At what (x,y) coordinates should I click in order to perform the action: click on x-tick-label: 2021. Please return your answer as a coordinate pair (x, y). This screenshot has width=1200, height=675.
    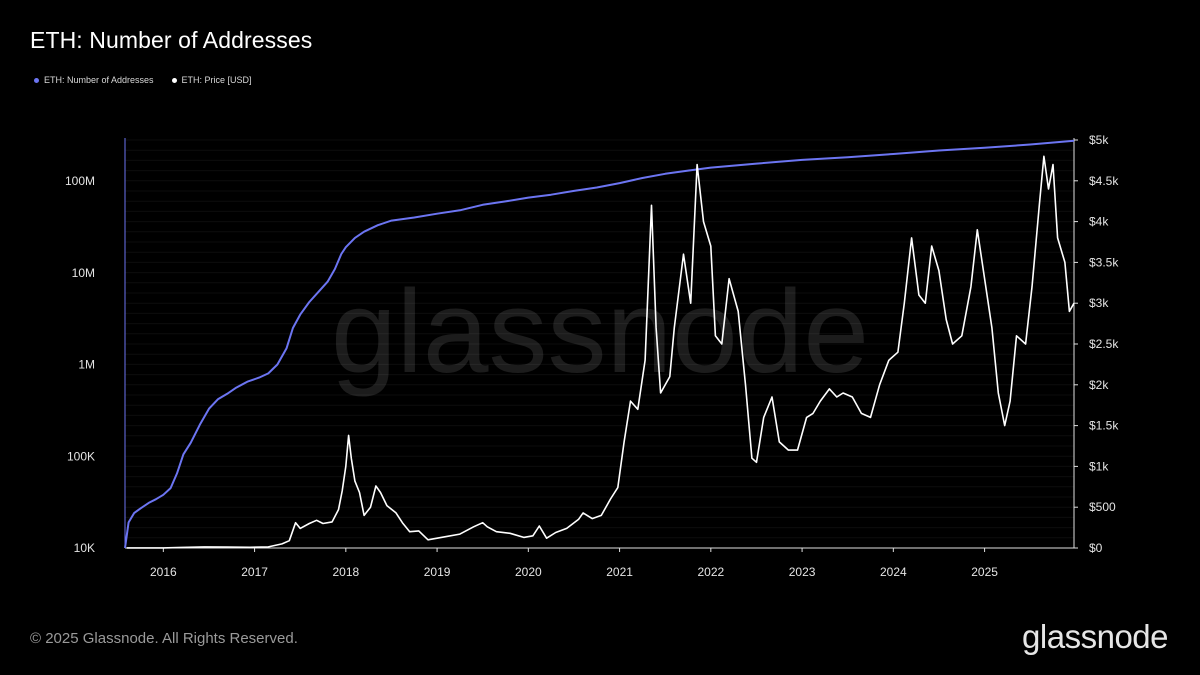
    Looking at the image, I should click on (619, 572).